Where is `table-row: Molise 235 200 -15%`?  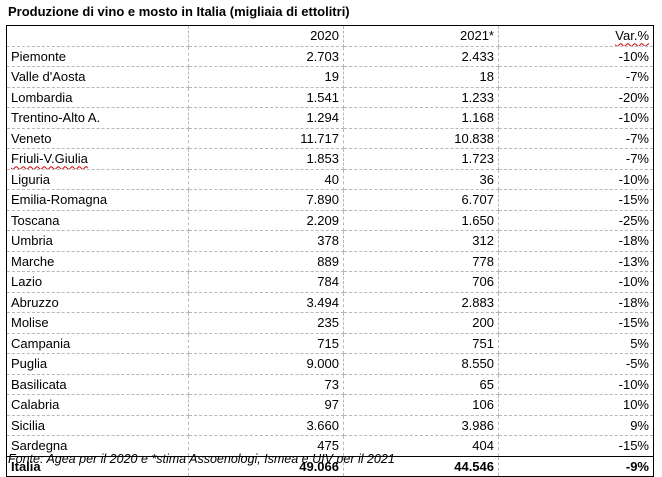 table-row: Molise 235 200 -15% is located at coordinates (330, 323).